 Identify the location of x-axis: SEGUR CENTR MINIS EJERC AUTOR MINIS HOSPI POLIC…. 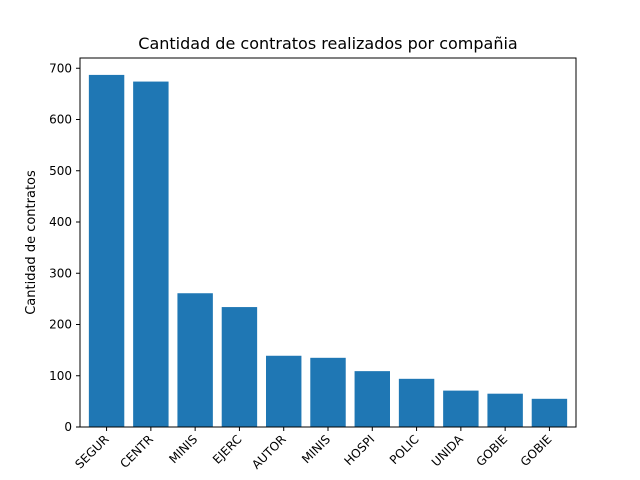
(313, 449).